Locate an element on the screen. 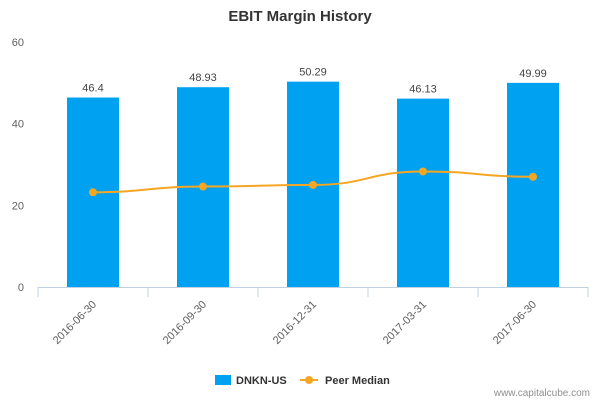 The height and width of the screenshot is (405, 600). credit-text: www.capitalcube.com is located at coordinates (541, 393).